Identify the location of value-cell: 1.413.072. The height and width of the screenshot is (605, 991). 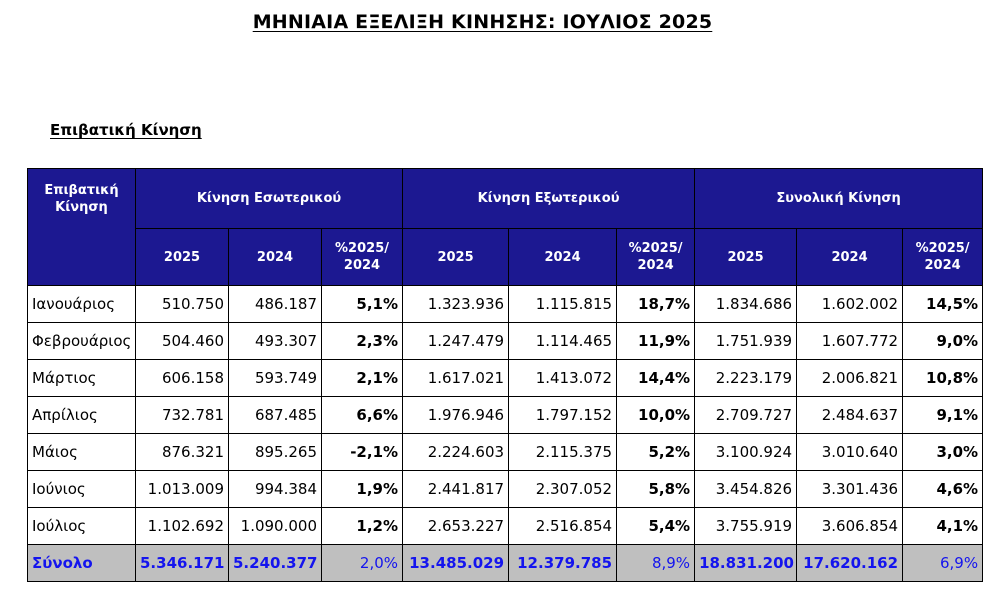
(563, 378).